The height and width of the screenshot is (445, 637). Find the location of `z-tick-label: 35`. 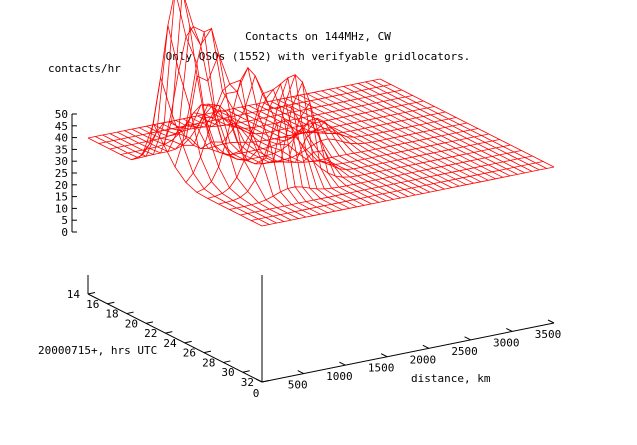

z-tick-label: 35 is located at coordinates (61, 149).